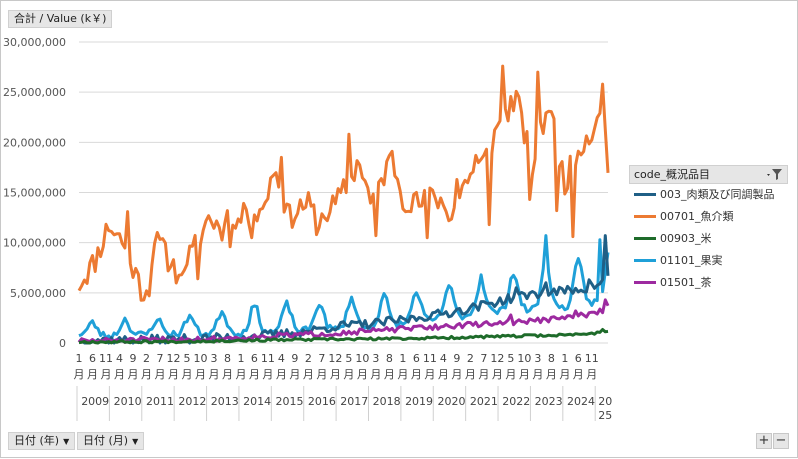  I want to click on x-year-label: 2021, so click(484, 401).